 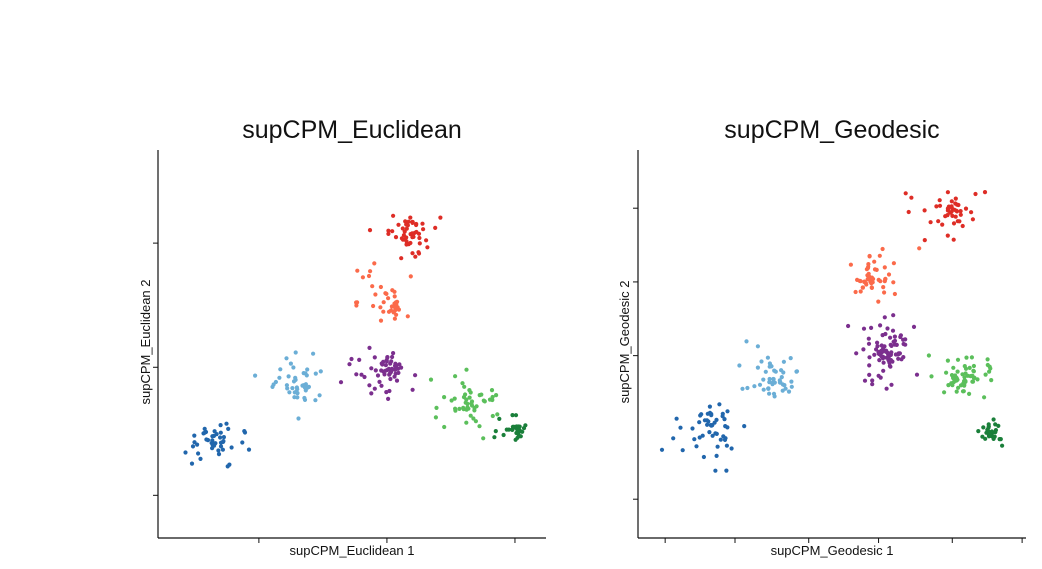 I want to click on scatter-points, so click(x=355, y=341).